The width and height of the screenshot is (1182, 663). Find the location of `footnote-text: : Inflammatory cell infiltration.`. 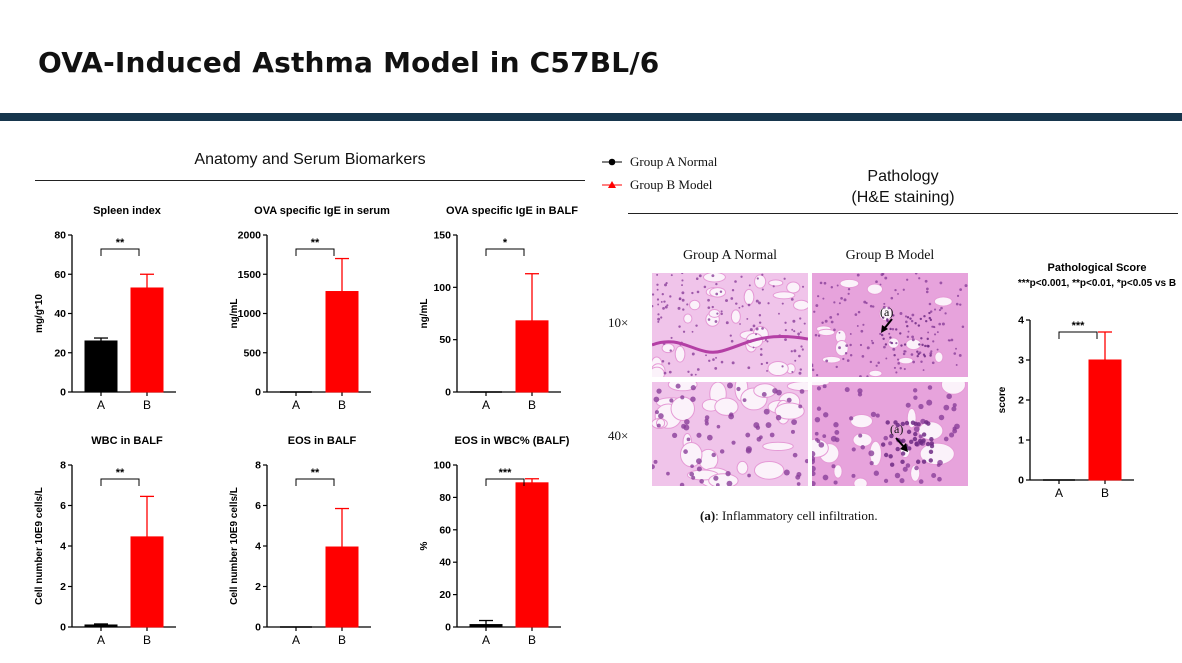

footnote-text: : Inflammatory cell infiltration. is located at coordinates (796, 515).